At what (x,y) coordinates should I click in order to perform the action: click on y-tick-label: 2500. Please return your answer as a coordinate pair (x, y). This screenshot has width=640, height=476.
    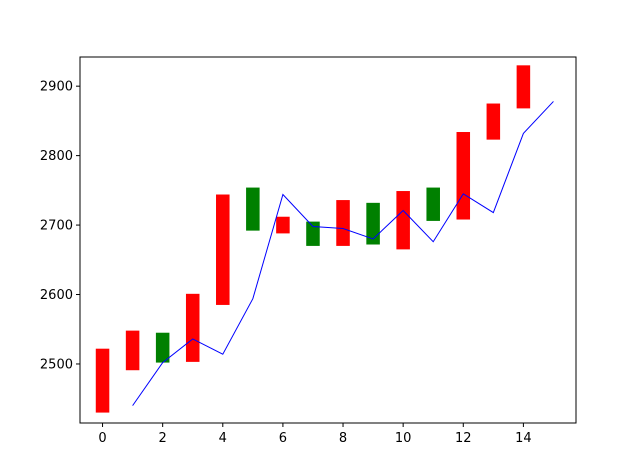
    Looking at the image, I should click on (56, 364).